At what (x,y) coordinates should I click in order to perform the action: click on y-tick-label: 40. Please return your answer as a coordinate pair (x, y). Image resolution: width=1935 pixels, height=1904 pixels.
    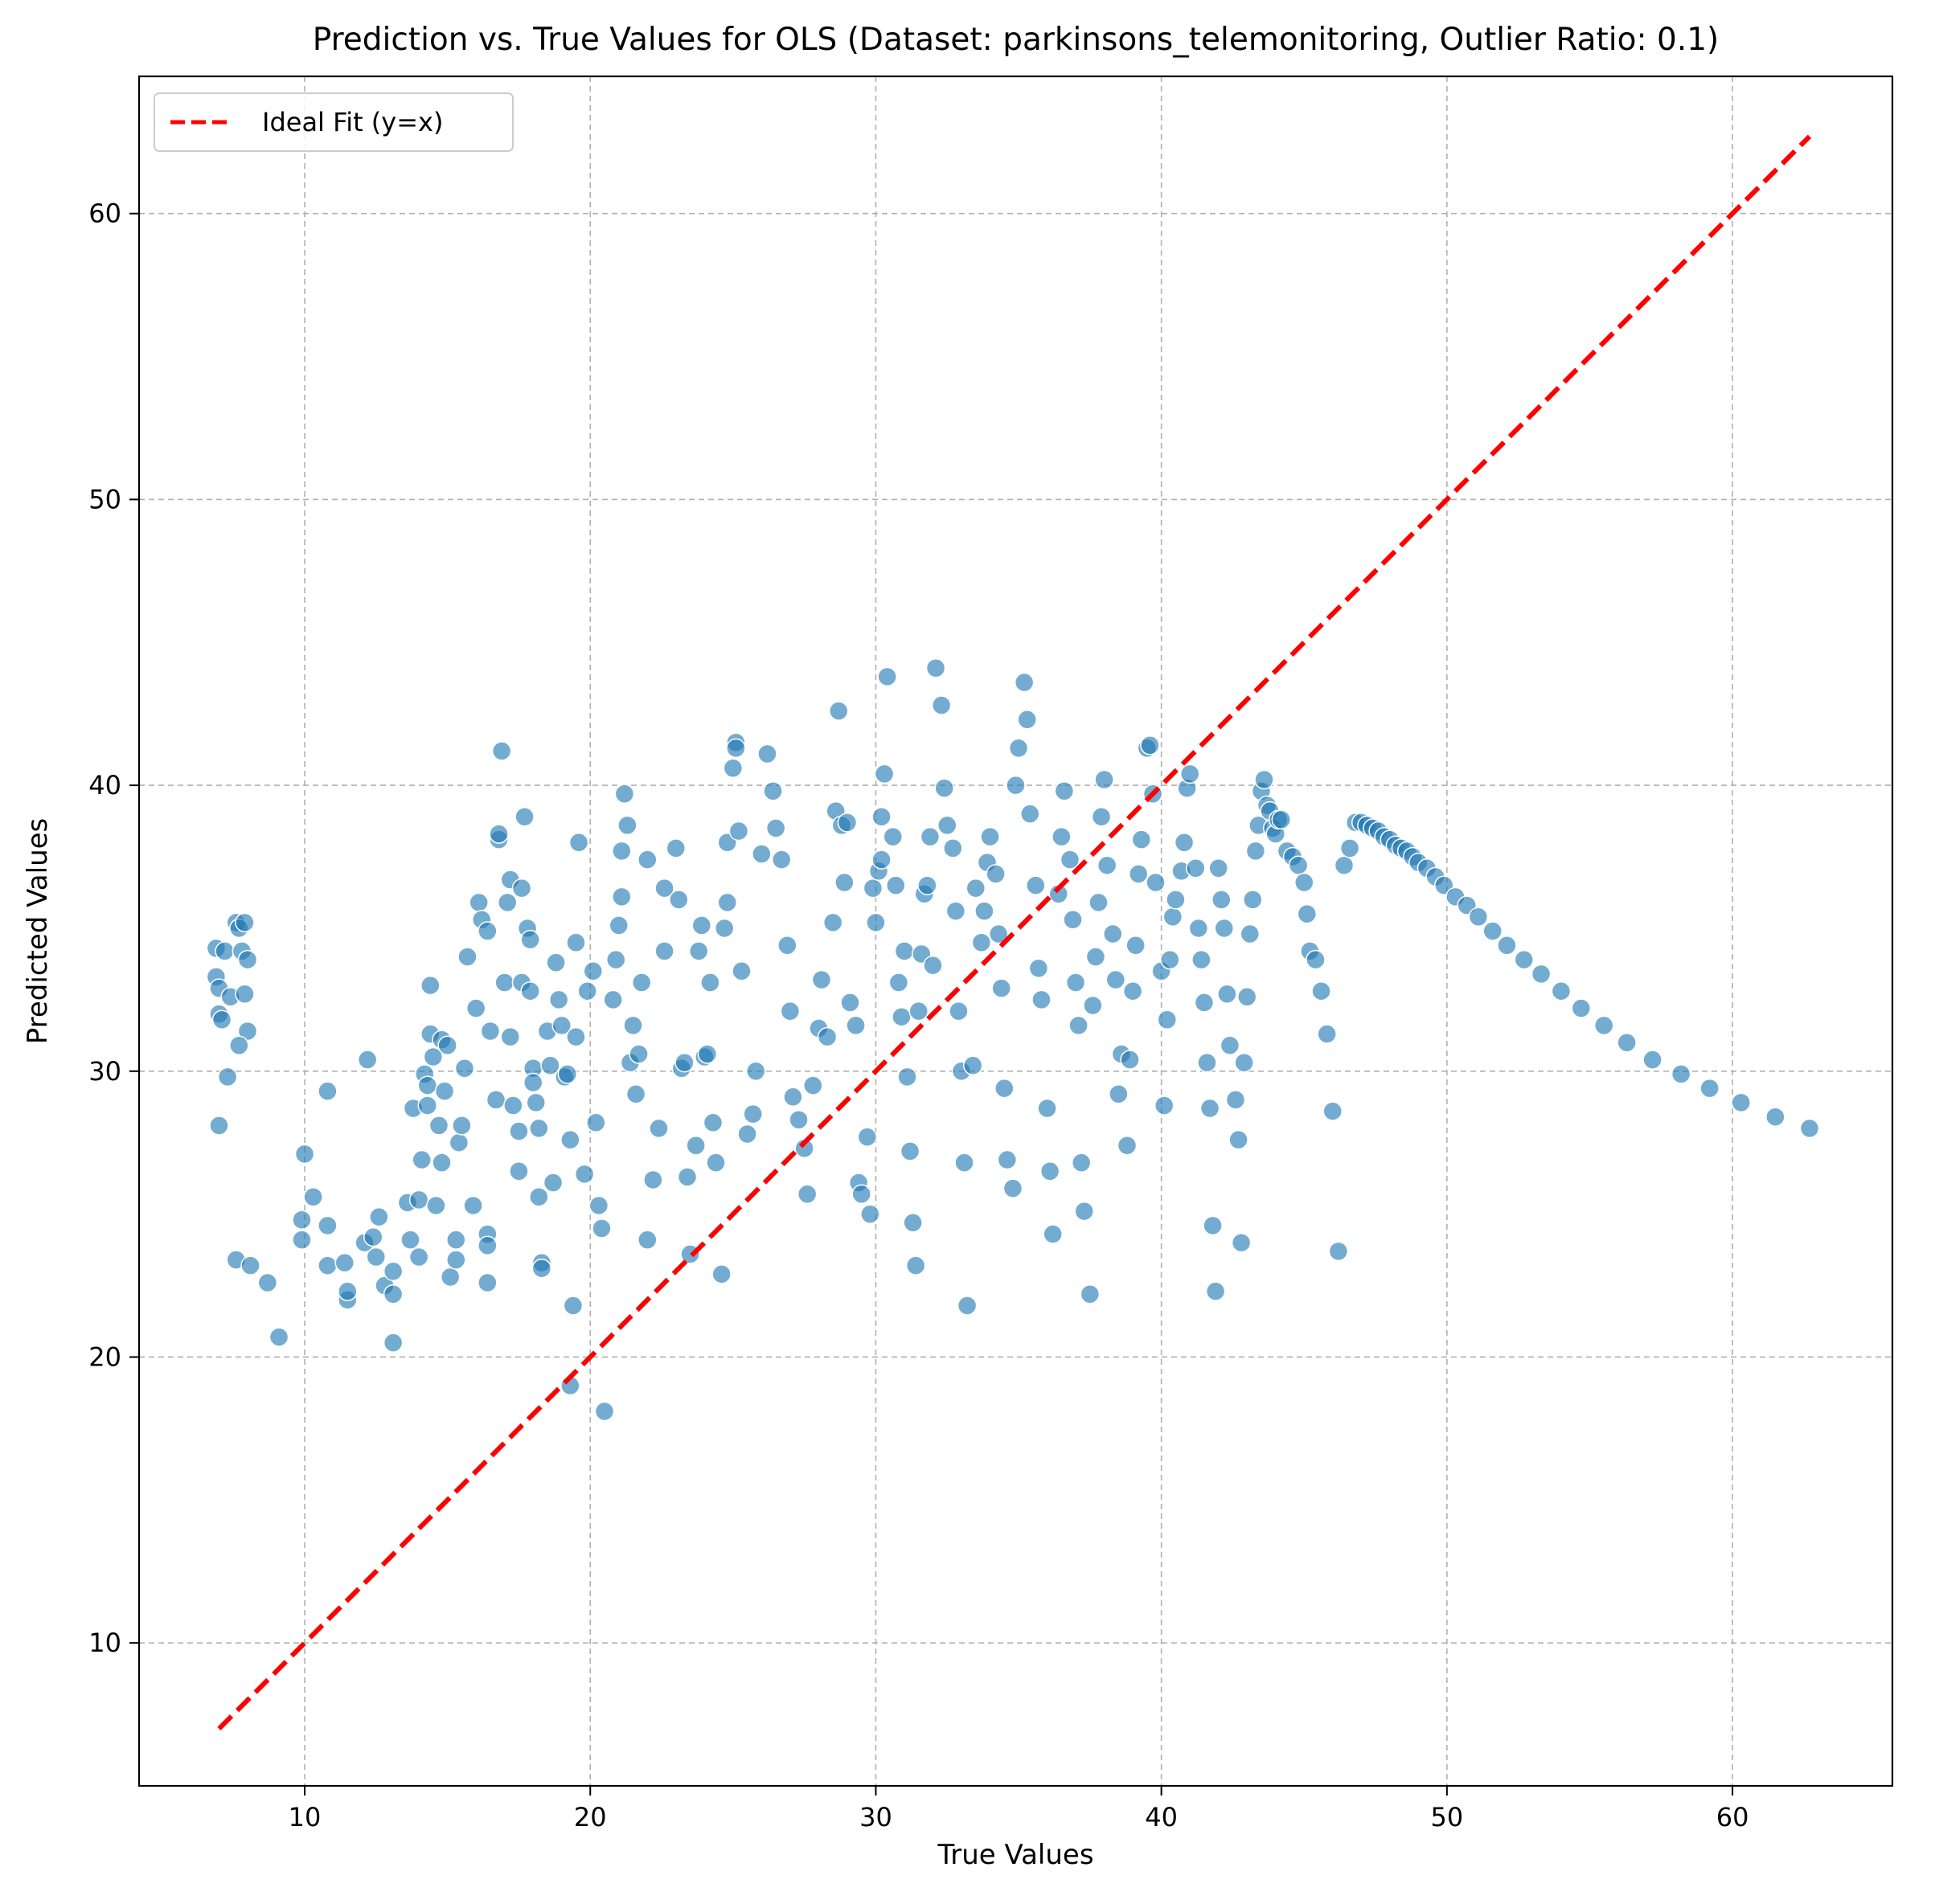
    Looking at the image, I should click on (104, 785).